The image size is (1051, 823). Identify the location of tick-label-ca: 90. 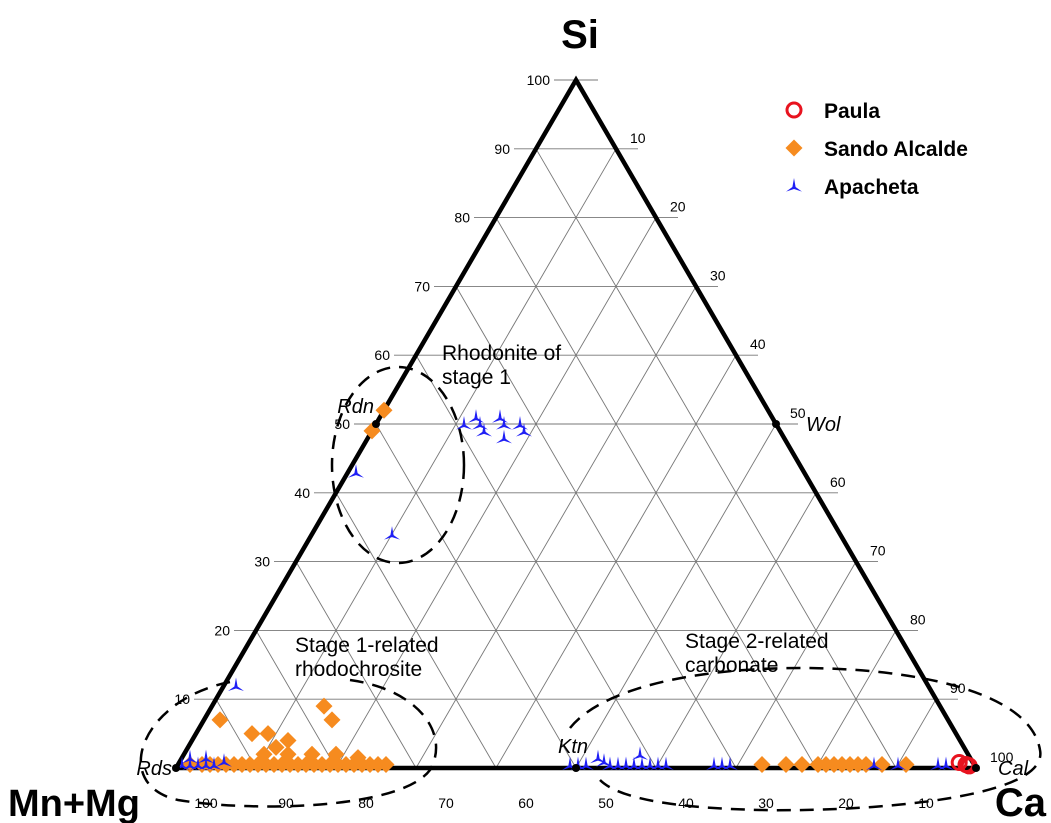
(958, 688).